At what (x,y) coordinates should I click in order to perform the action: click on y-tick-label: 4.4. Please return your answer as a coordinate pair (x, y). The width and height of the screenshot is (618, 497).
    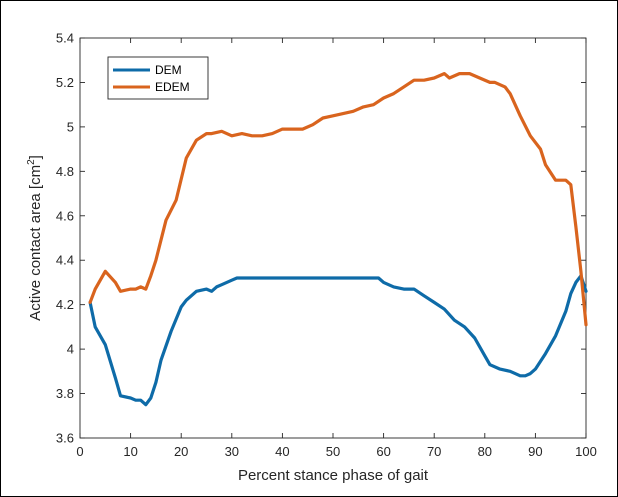
    Looking at the image, I should click on (65, 260).